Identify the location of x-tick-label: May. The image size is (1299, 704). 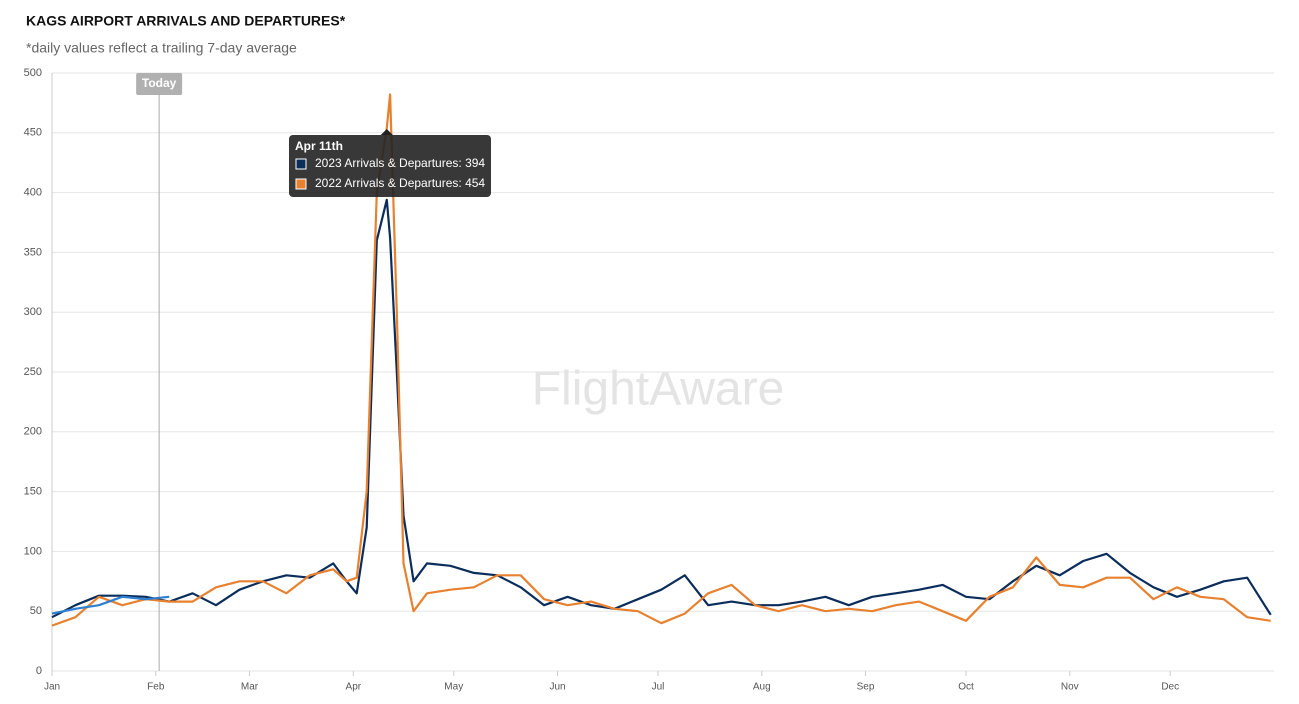
(453, 687).